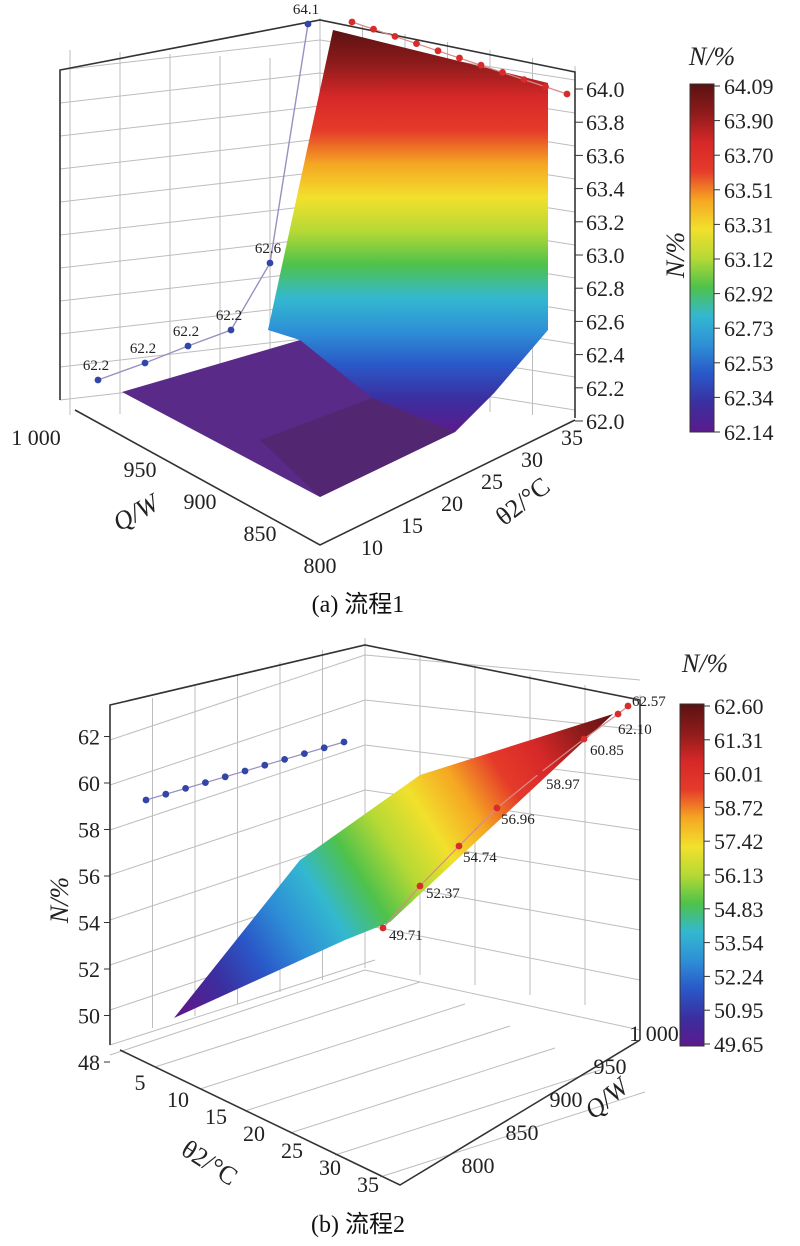 The width and height of the screenshot is (800, 1246). I want to click on x-tick-label: 15, so click(216, 1116).